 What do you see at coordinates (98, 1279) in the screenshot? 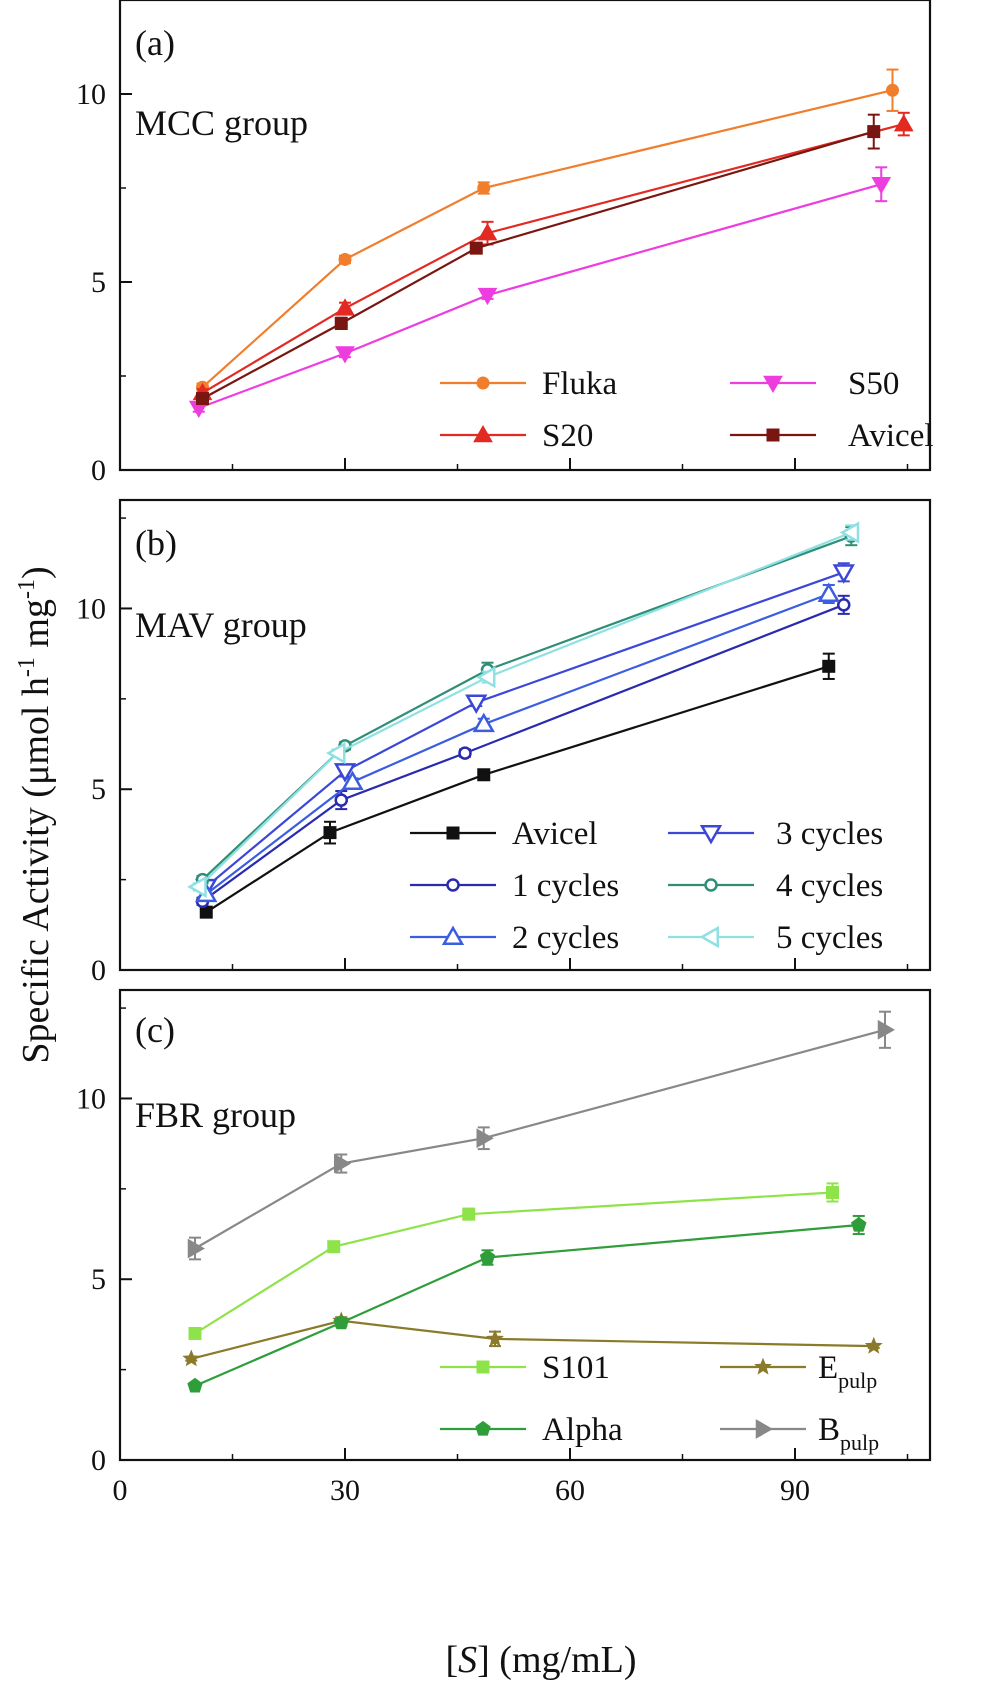
I see `y-tick-label: 5` at bounding box center [98, 1279].